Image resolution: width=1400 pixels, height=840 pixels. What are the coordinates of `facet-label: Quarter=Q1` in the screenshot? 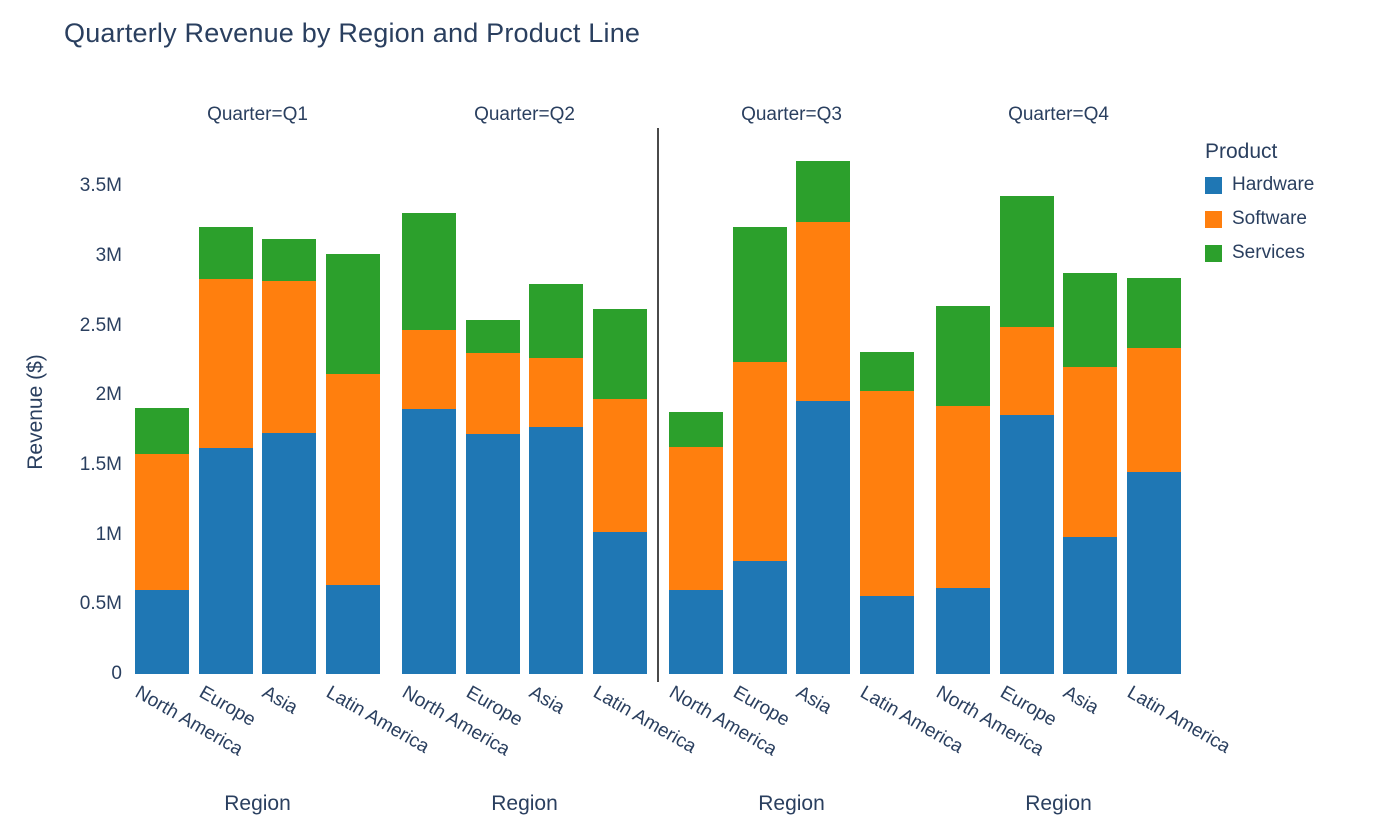 It's located at (257, 114).